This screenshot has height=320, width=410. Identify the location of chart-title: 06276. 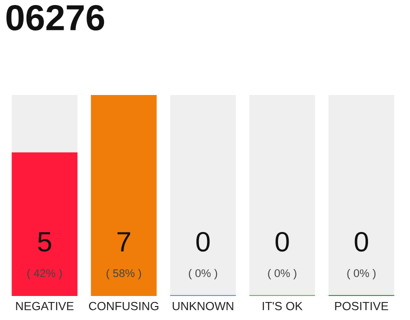
(55, 17).